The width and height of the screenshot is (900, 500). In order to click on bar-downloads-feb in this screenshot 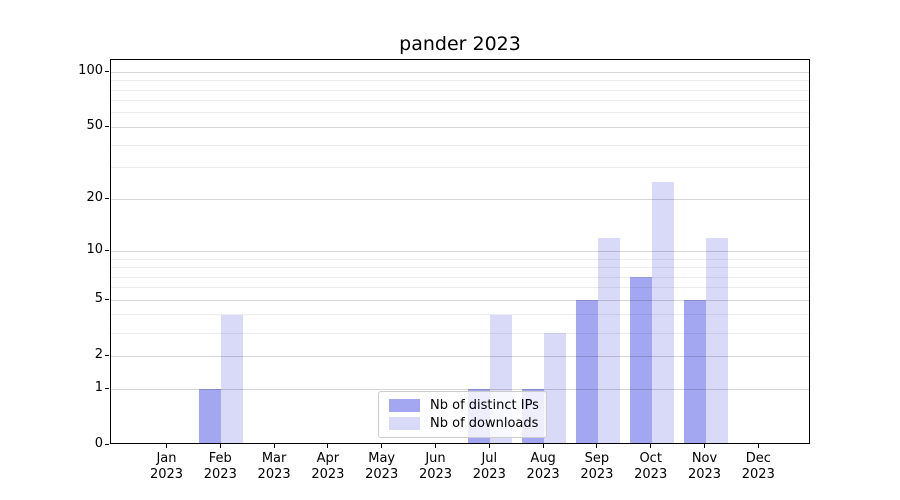, I will do `click(232, 378)`.